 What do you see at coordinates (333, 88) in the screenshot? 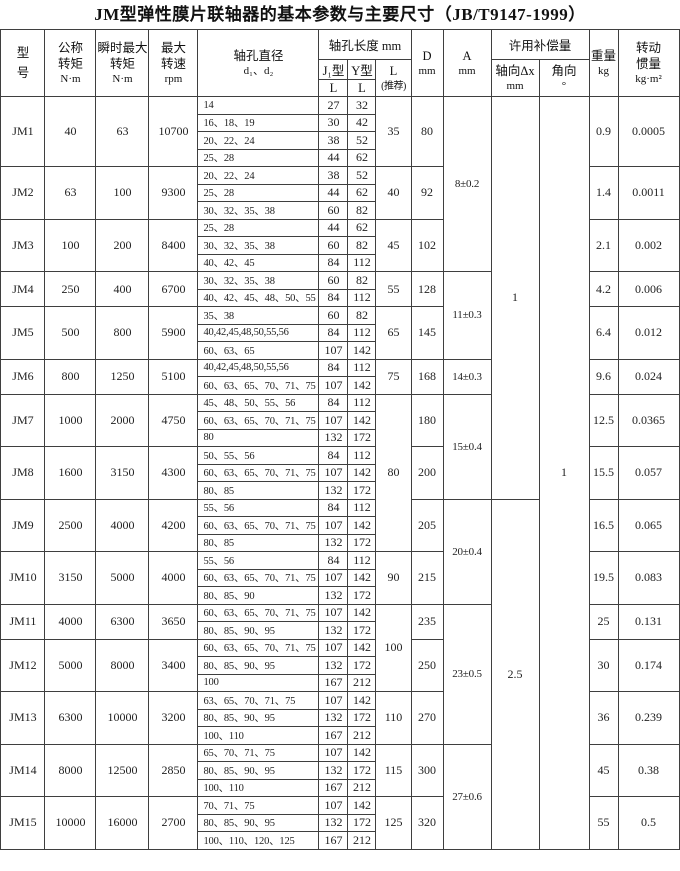
I see `column-header-j-l: L` at bounding box center [333, 88].